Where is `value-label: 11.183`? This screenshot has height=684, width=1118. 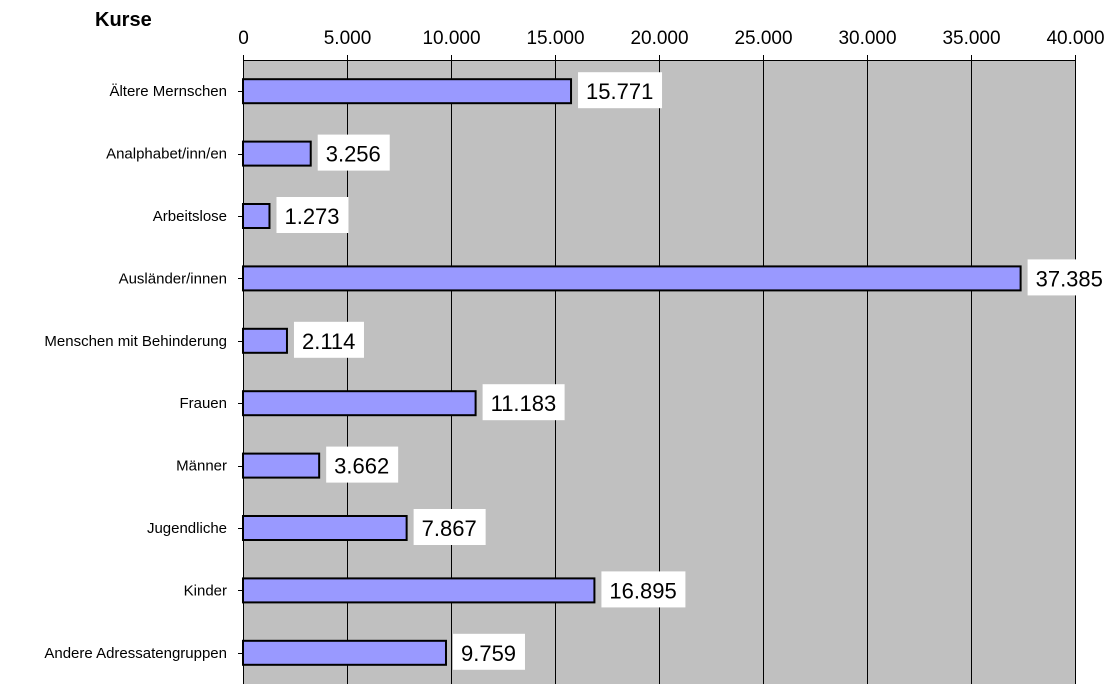
value-label: 11.183 is located at coordinates (523, 402).